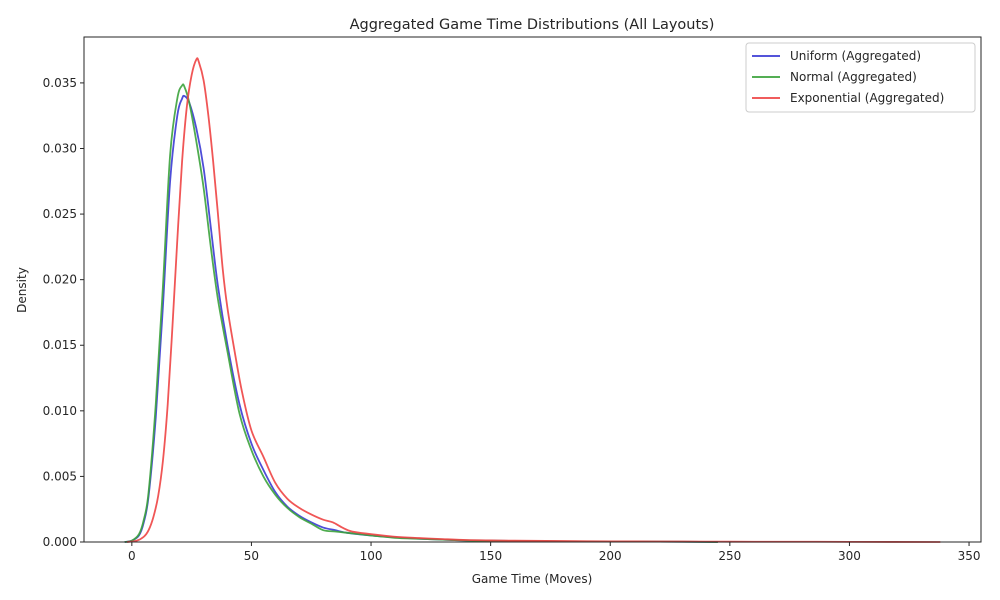  I want to click on x-axis-title: Game Time (Moves), so click(532, 579).